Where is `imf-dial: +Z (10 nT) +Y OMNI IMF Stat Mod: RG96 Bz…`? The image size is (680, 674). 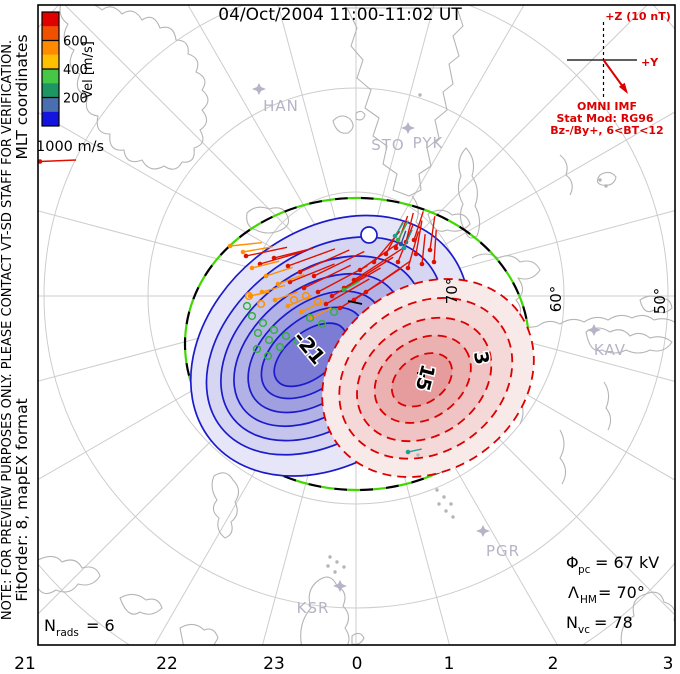 imf-dial: +Z (10 nT) +Y OMNI IMF Stat Mod: RG96 Bz… is located at coordinates (610, 73).